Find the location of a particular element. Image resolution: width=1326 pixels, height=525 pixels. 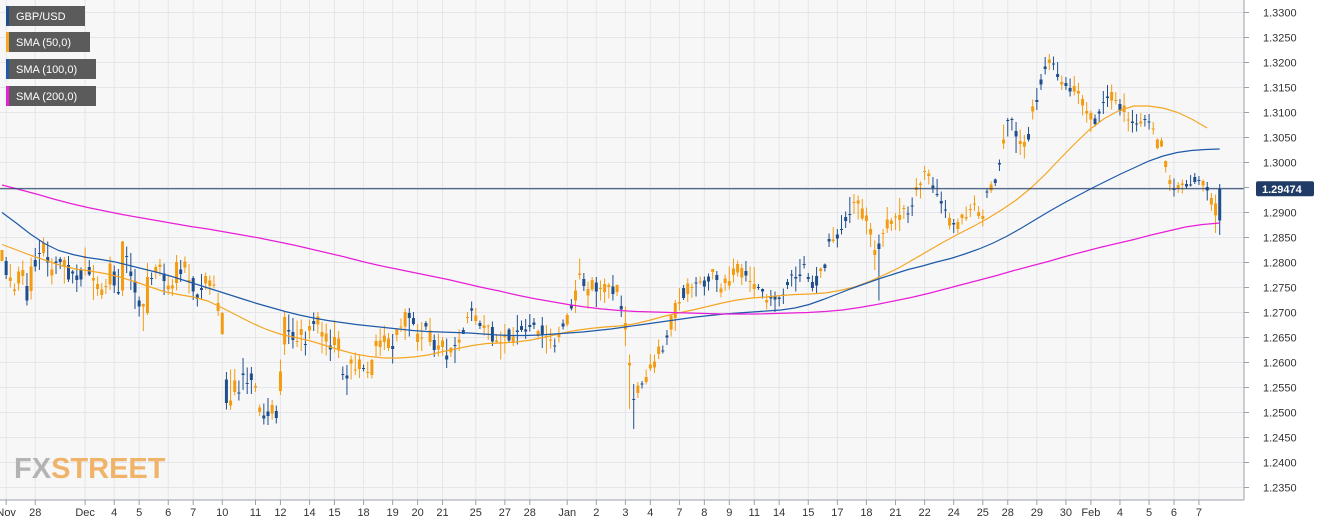

y-tick-label: 1.2650 is located at coordinates (1280, 339).